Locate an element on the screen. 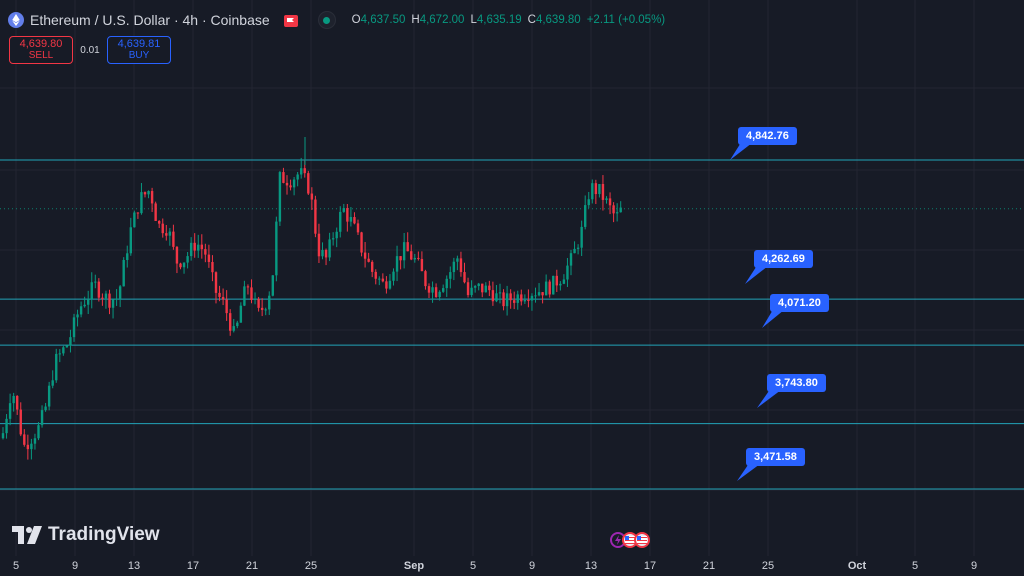 The width and height of the screenshot is (1024, 576). time-axis-tick: 9 is located at coordinates (75, 566).